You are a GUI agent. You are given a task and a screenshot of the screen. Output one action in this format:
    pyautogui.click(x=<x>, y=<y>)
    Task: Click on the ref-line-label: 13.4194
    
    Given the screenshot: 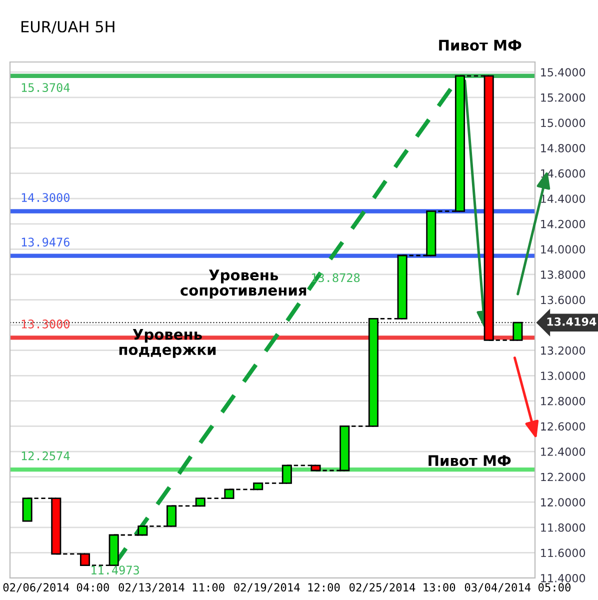 What is the action you would take?
    pyautogui.click(x=571, y=321)
    